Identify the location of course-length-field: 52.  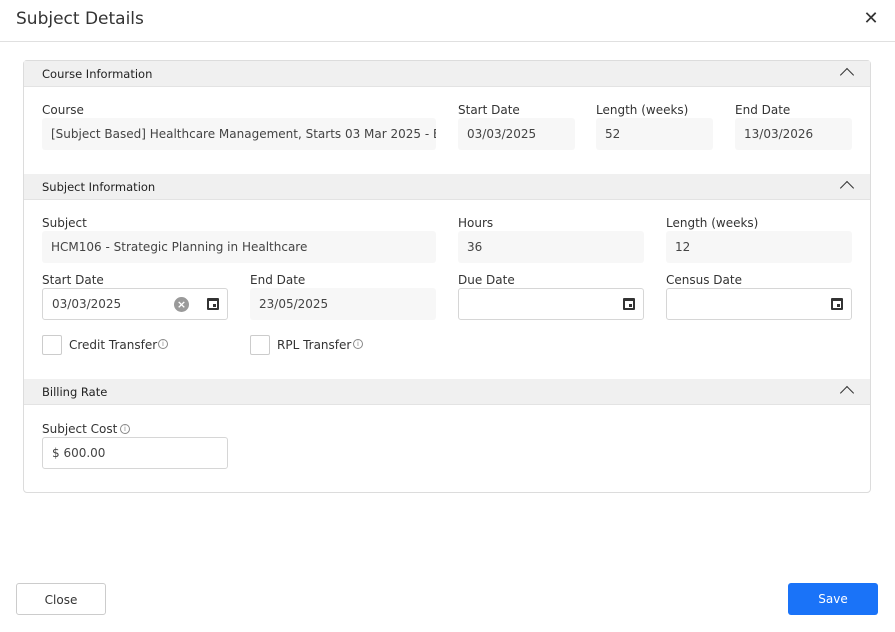
(654, 134).